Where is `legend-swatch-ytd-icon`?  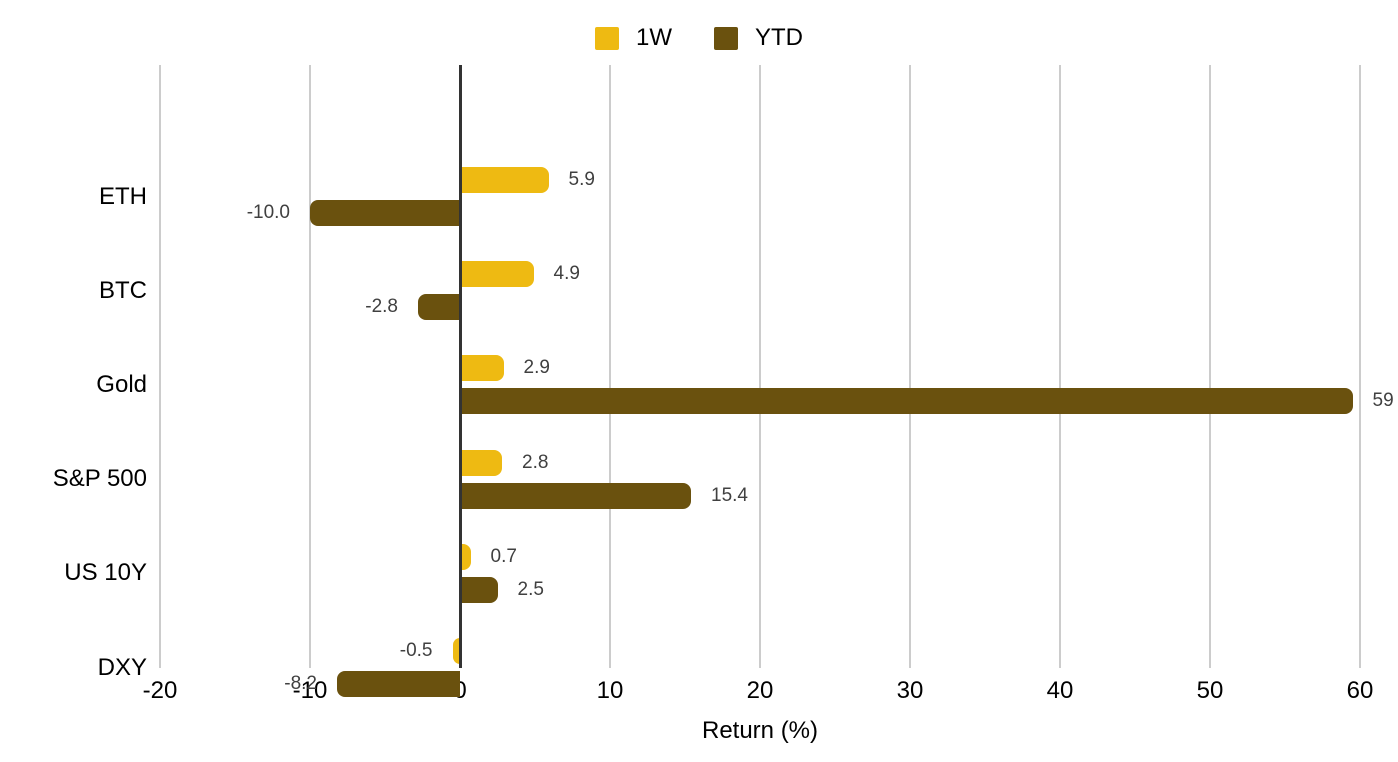
legend-swatch-ytd-icon is located at coordinates (726, 38).